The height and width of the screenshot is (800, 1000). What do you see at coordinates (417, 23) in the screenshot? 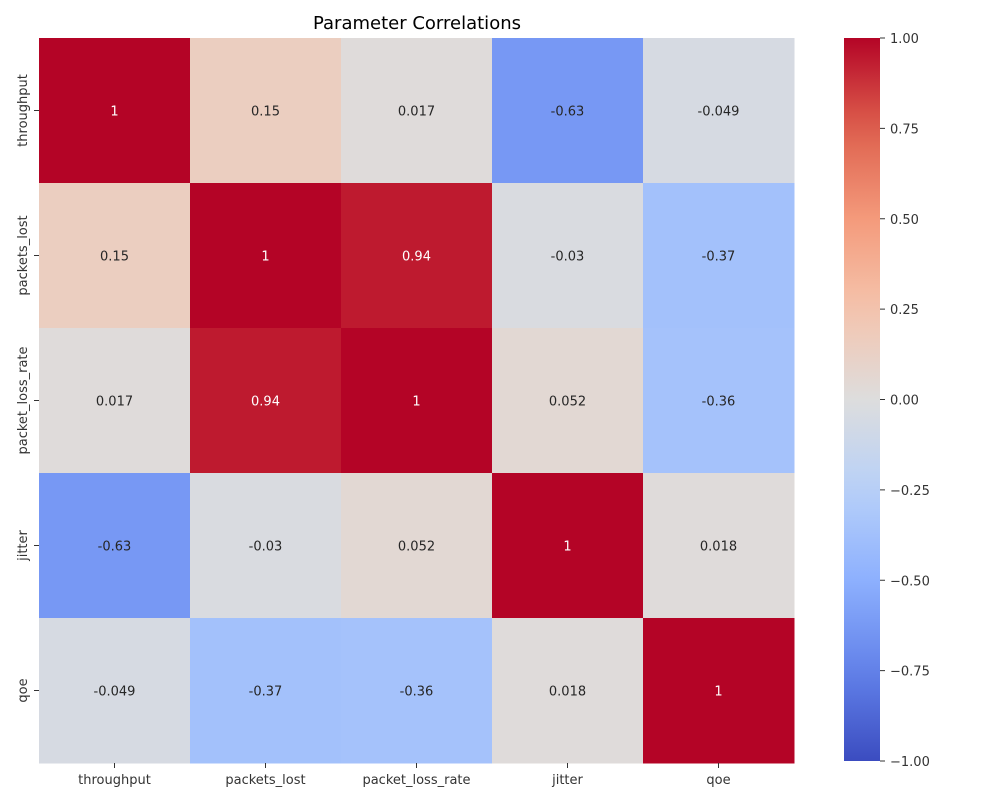
I see `chart-title: Parameter Correlations` at bounding box center [417, 23].